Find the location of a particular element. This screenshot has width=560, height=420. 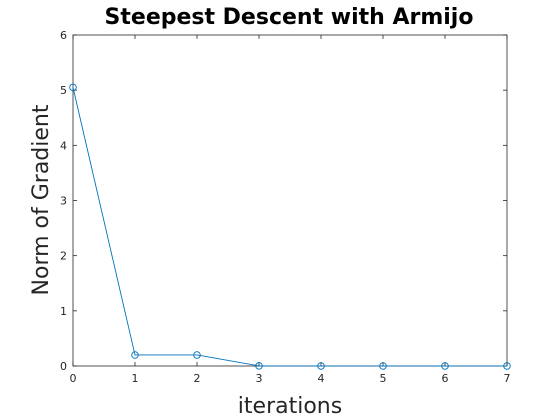

x-tick-label: 4 is located at coordinates (321, 378).